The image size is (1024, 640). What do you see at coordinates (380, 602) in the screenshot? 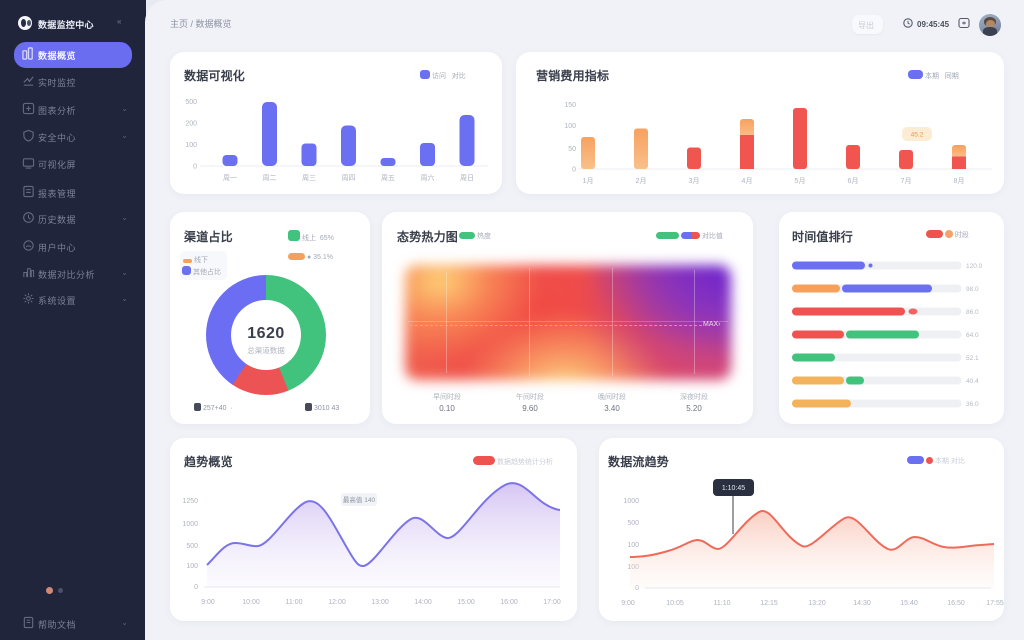
I see `svg-text: 13:00` at bounding box center [380, 602].